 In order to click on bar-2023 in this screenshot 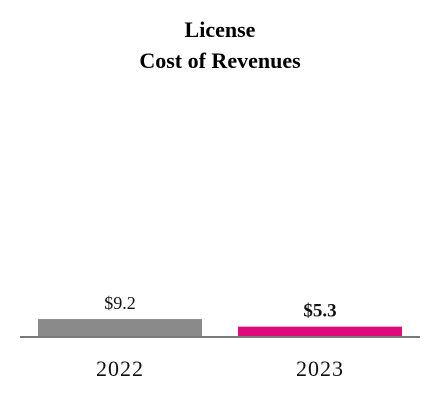, I will do `click(320, 331)`.